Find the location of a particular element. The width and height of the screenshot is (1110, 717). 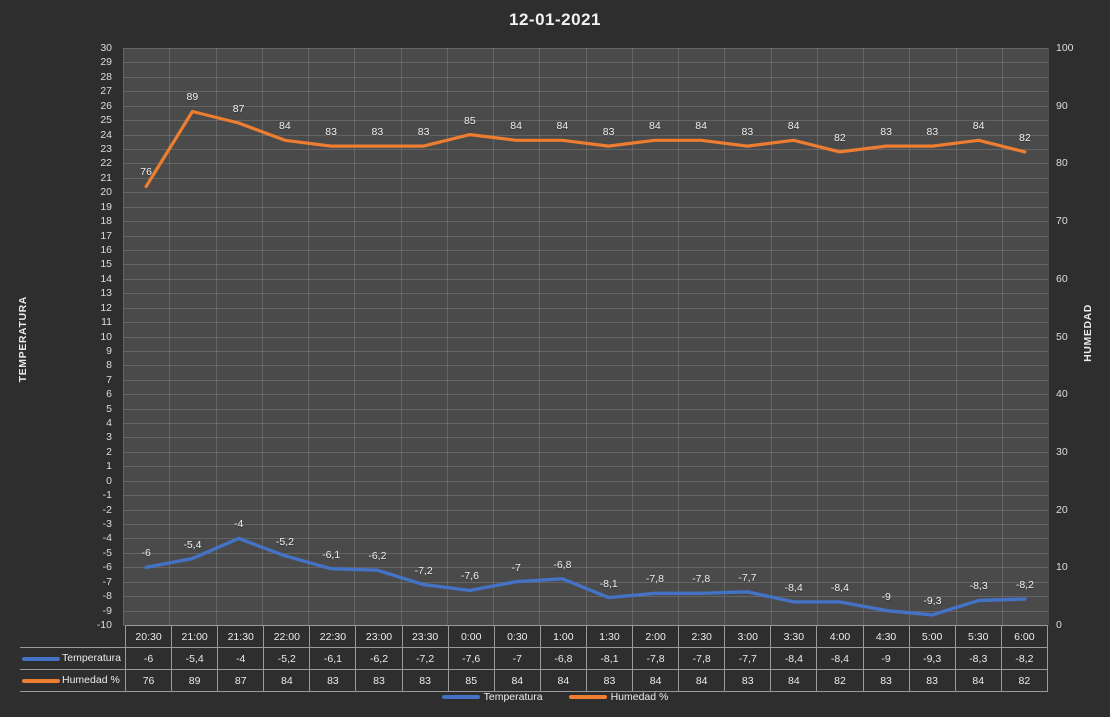

table-column-header: 22:00 is located at coordinates (287, 636).